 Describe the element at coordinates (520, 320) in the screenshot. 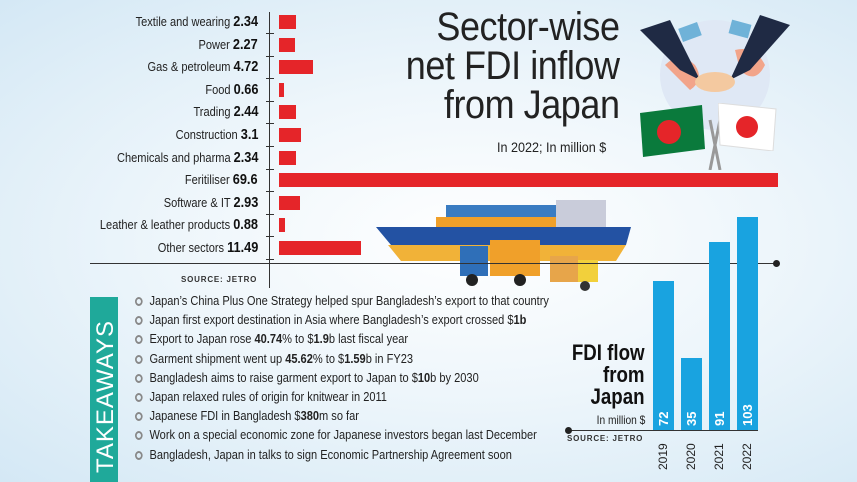

I see `takeaway-text: 1b` at that location.